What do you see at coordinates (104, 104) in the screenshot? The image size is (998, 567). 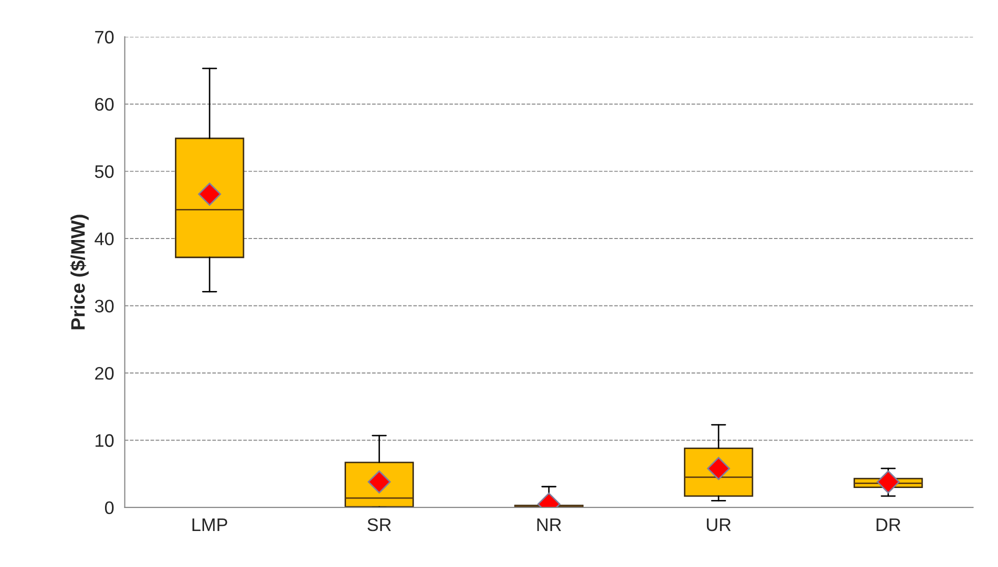 I see `y-tick-label: 60` at bounding box center [104, 104].